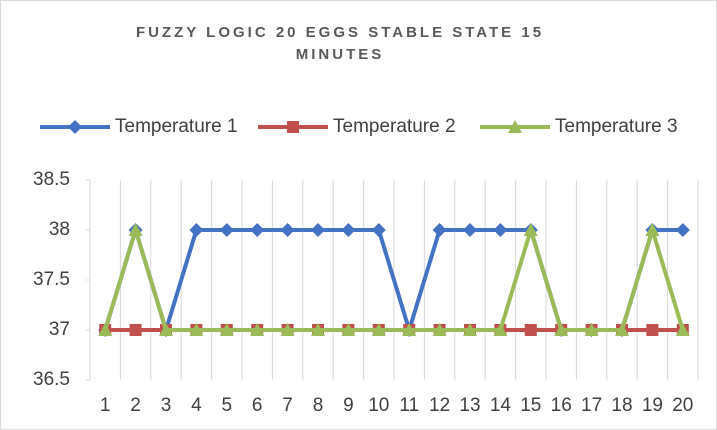 The image size is (717, 430). I want to click on y-tick-label: 36.5, so click(51, 379).